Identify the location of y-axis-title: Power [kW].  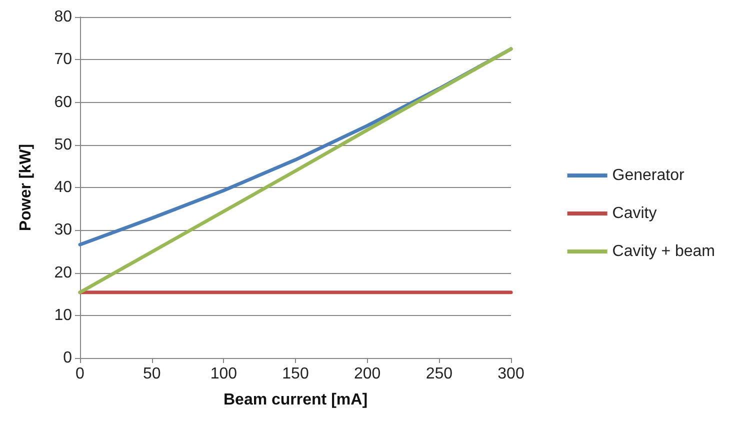
(26, 188).